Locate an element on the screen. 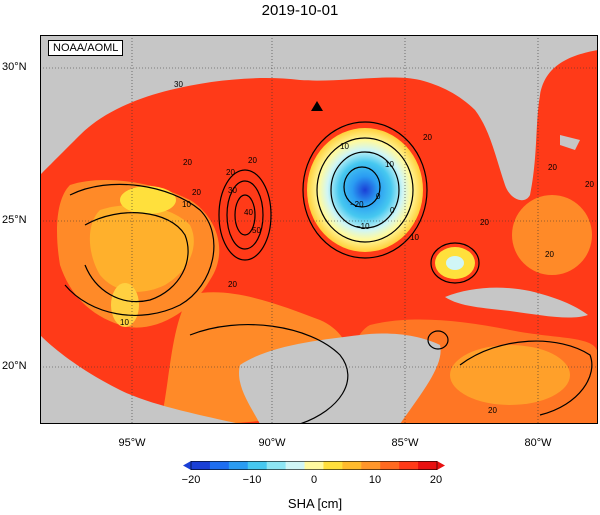 The width and height of the screenshot is (600, 515). colorbar is located at coordinates (314, 465).